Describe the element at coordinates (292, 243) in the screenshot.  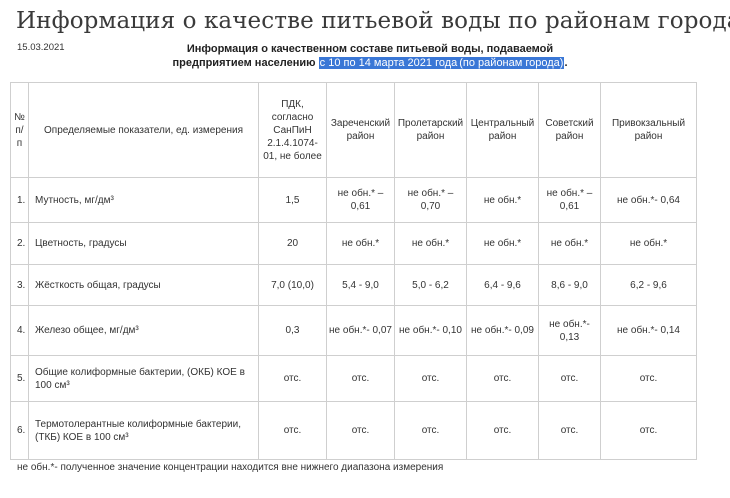
I see `cell-pdk: 20` at that location.